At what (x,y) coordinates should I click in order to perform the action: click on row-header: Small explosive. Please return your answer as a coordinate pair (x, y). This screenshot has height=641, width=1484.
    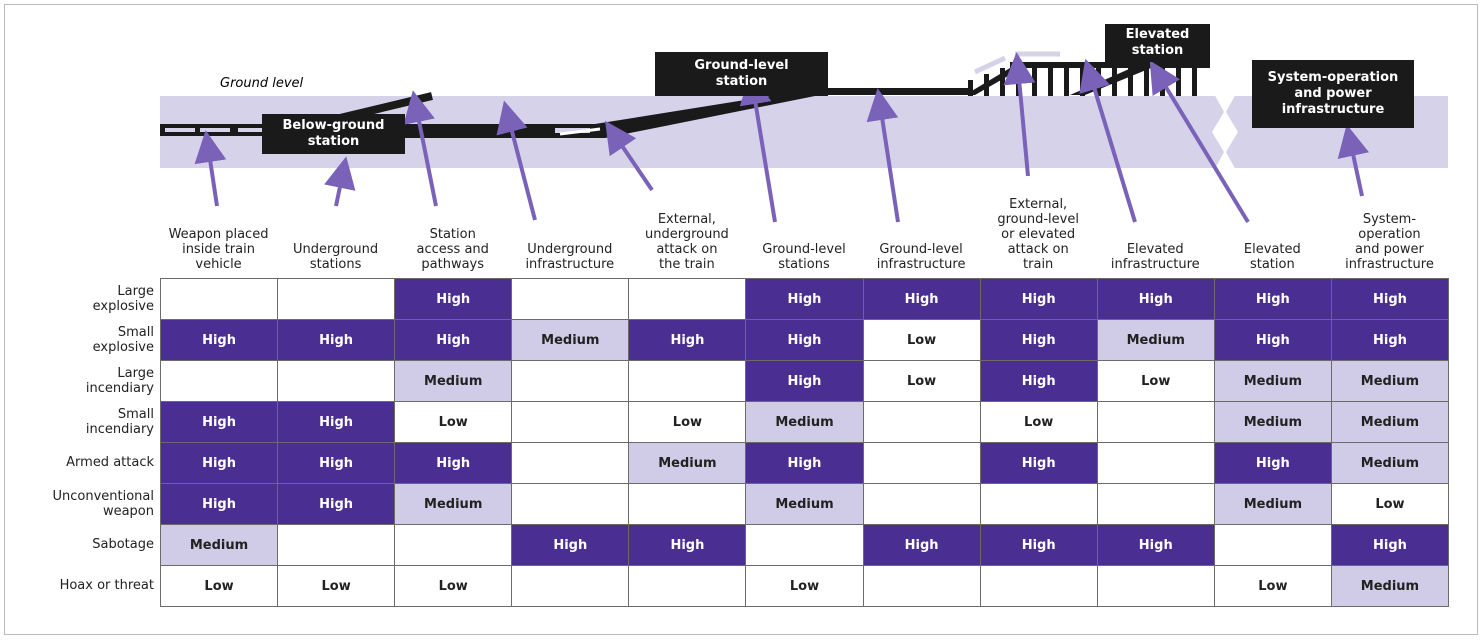
    Looking at the image, I should click on (123, 339).